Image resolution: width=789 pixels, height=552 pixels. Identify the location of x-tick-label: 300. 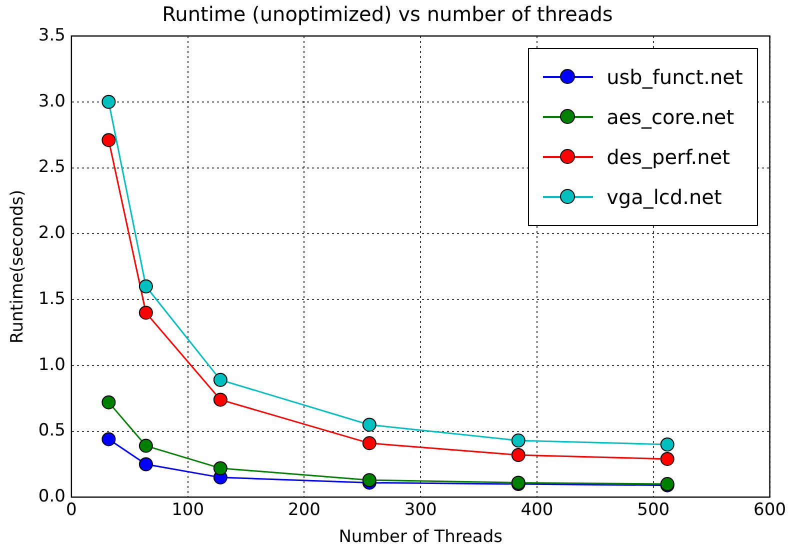
(420, 510).